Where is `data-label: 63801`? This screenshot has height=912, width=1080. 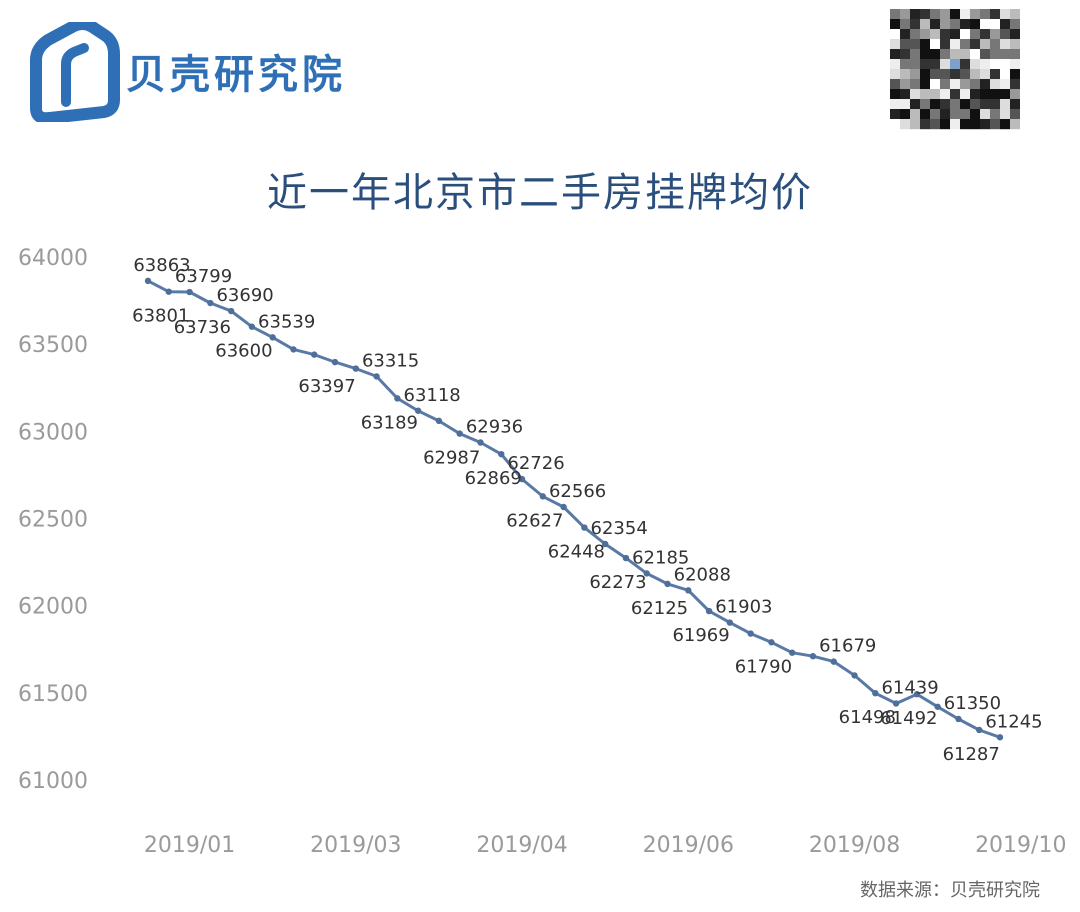 data-label: 63801 is located at coordinates (160, 316).